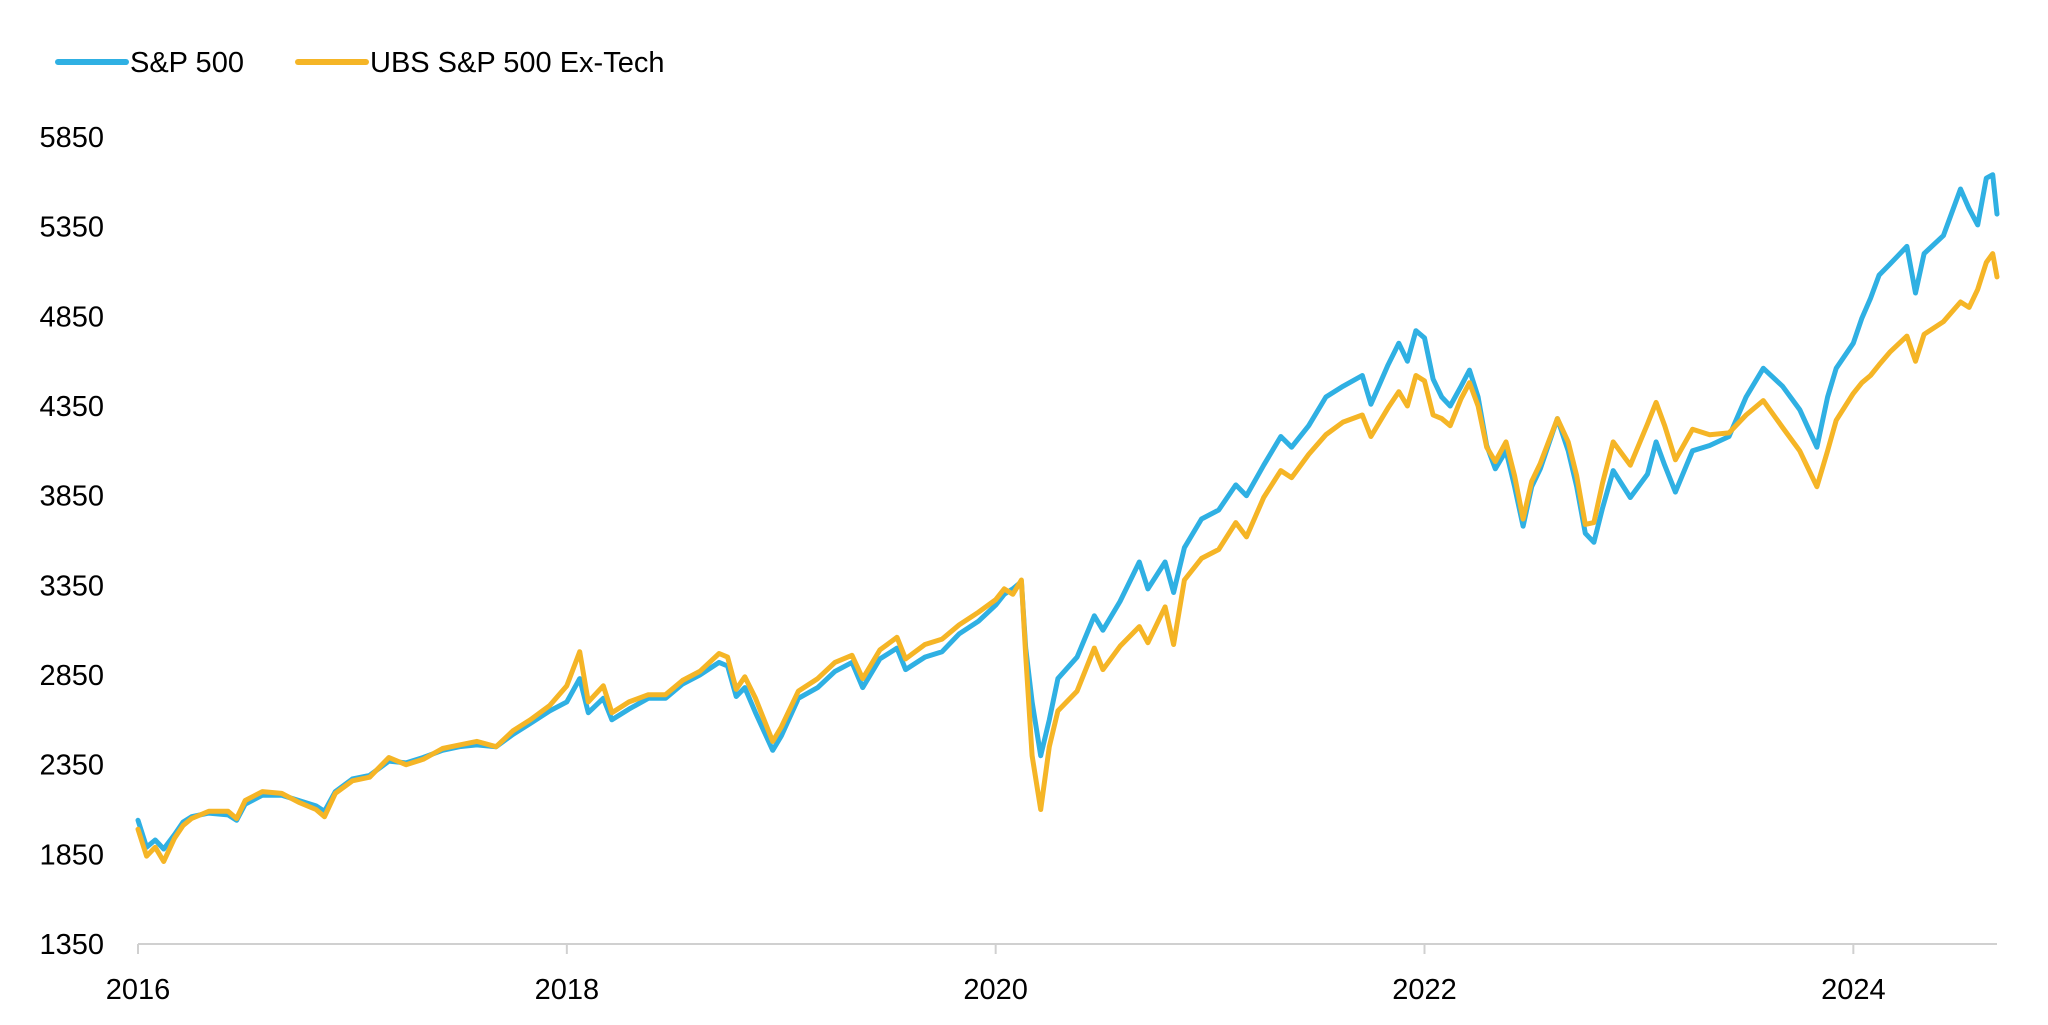 The width and height of the screenshot is (2048, 1025). Describe the element at coordinates (71, 945) in the screenshot. I see `y-tick-label: 1350` at that location.